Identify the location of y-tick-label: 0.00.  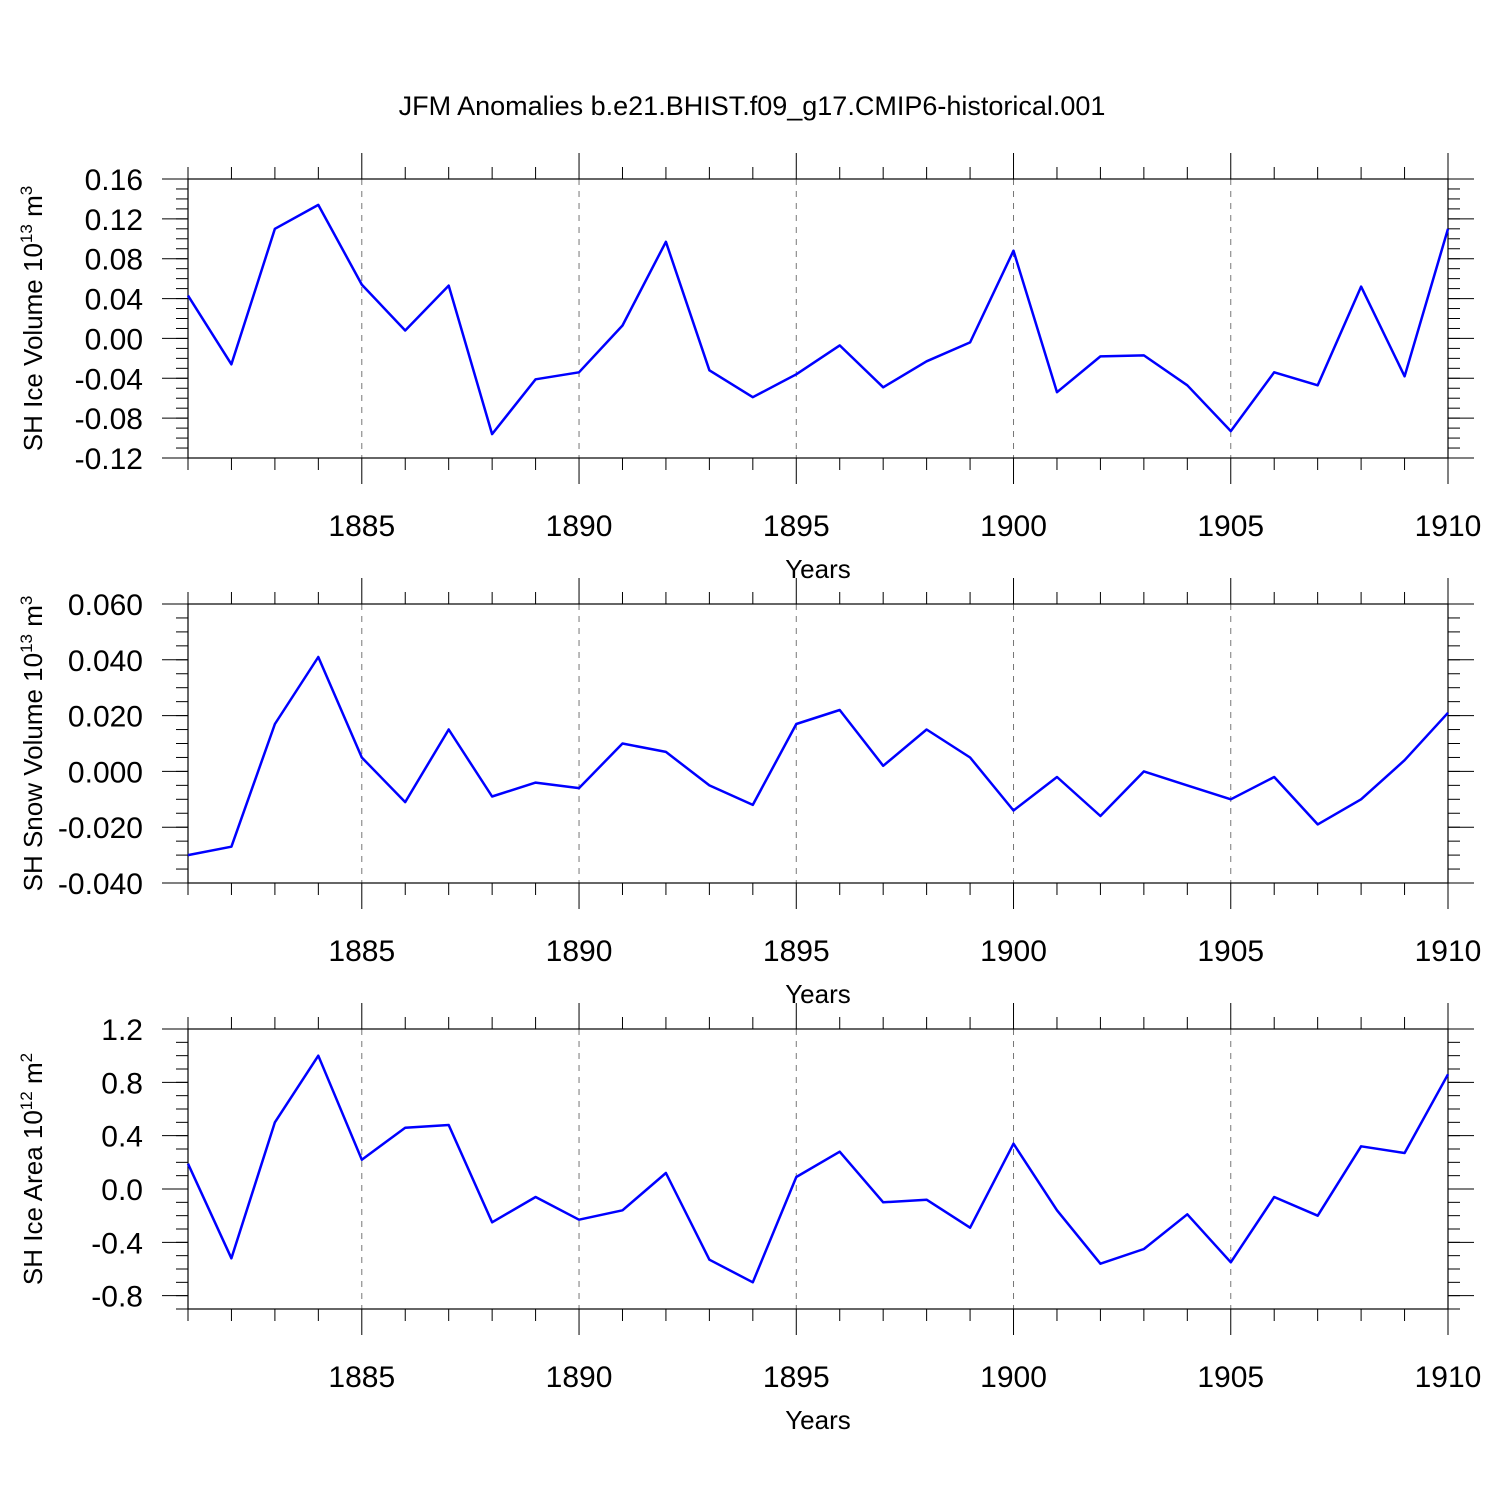
(114, 339).